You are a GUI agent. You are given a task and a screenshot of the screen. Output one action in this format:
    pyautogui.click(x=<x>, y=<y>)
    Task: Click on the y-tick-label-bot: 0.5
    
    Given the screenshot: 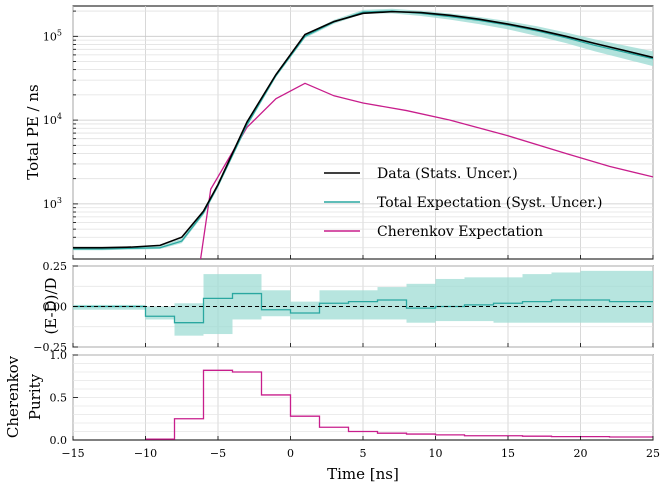 What is the action you would take?
    pyautogui.click(x=59, y=398)
    